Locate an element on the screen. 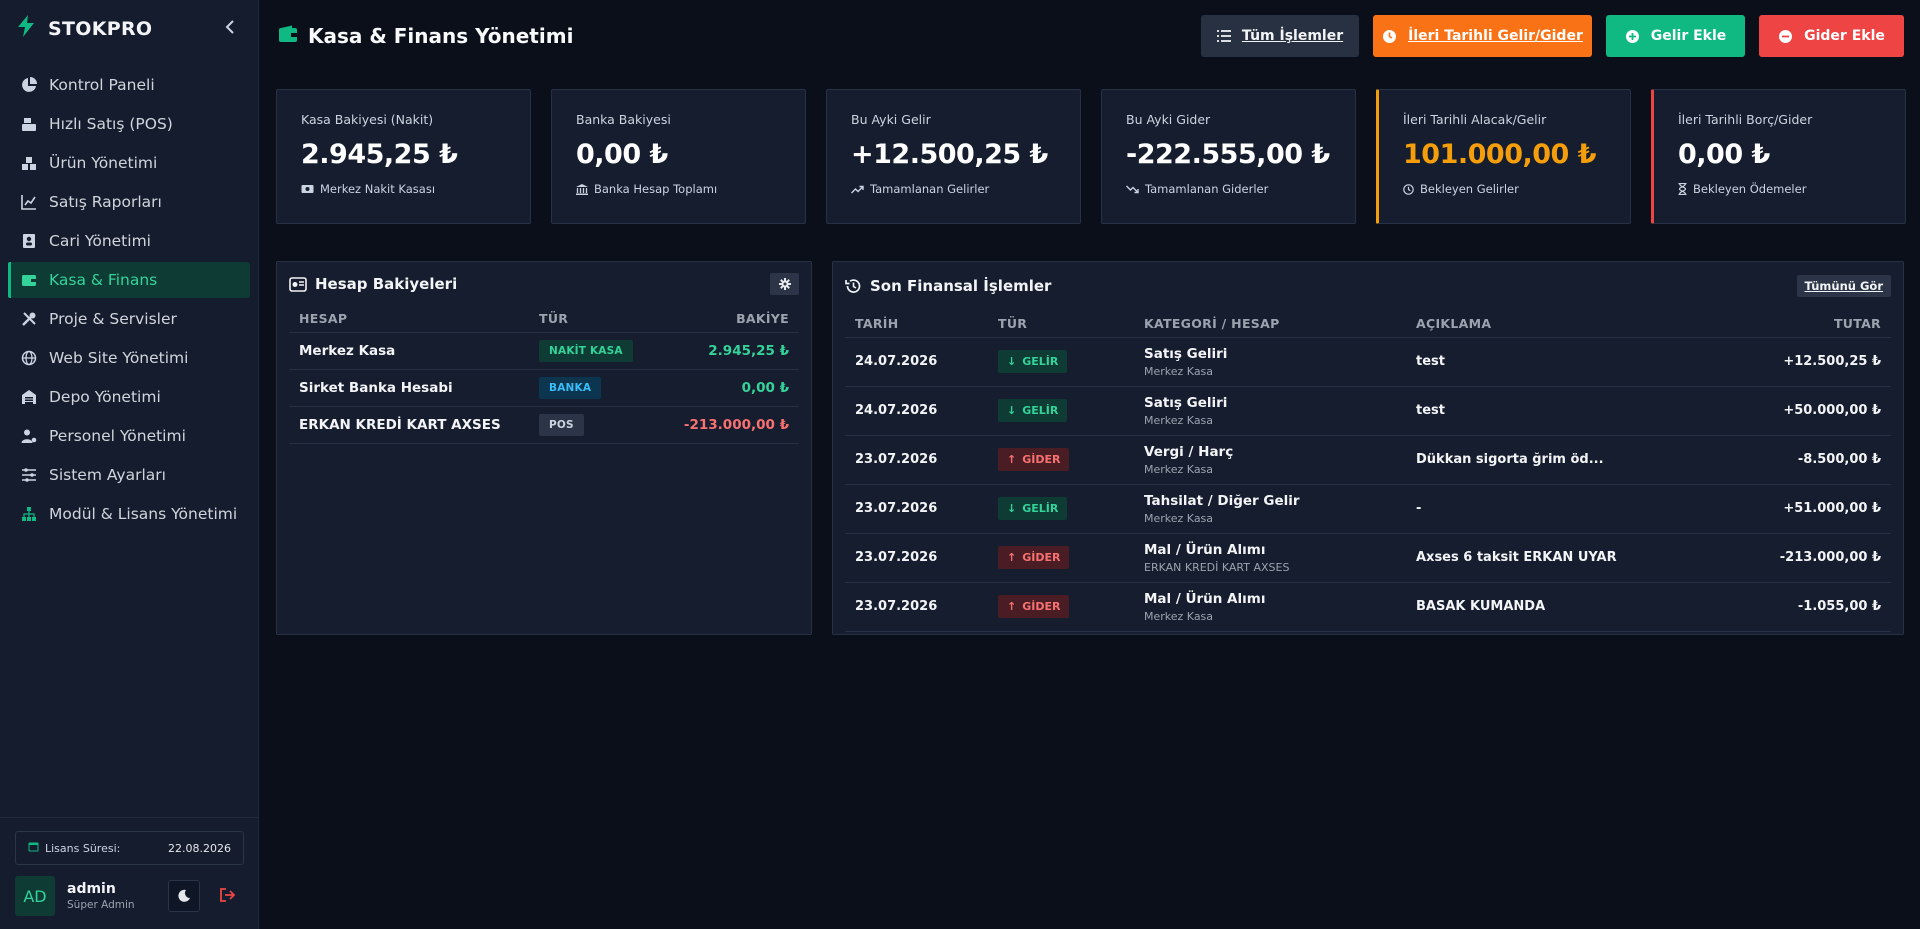  calendar-icon is located at coordinates (33, 848).